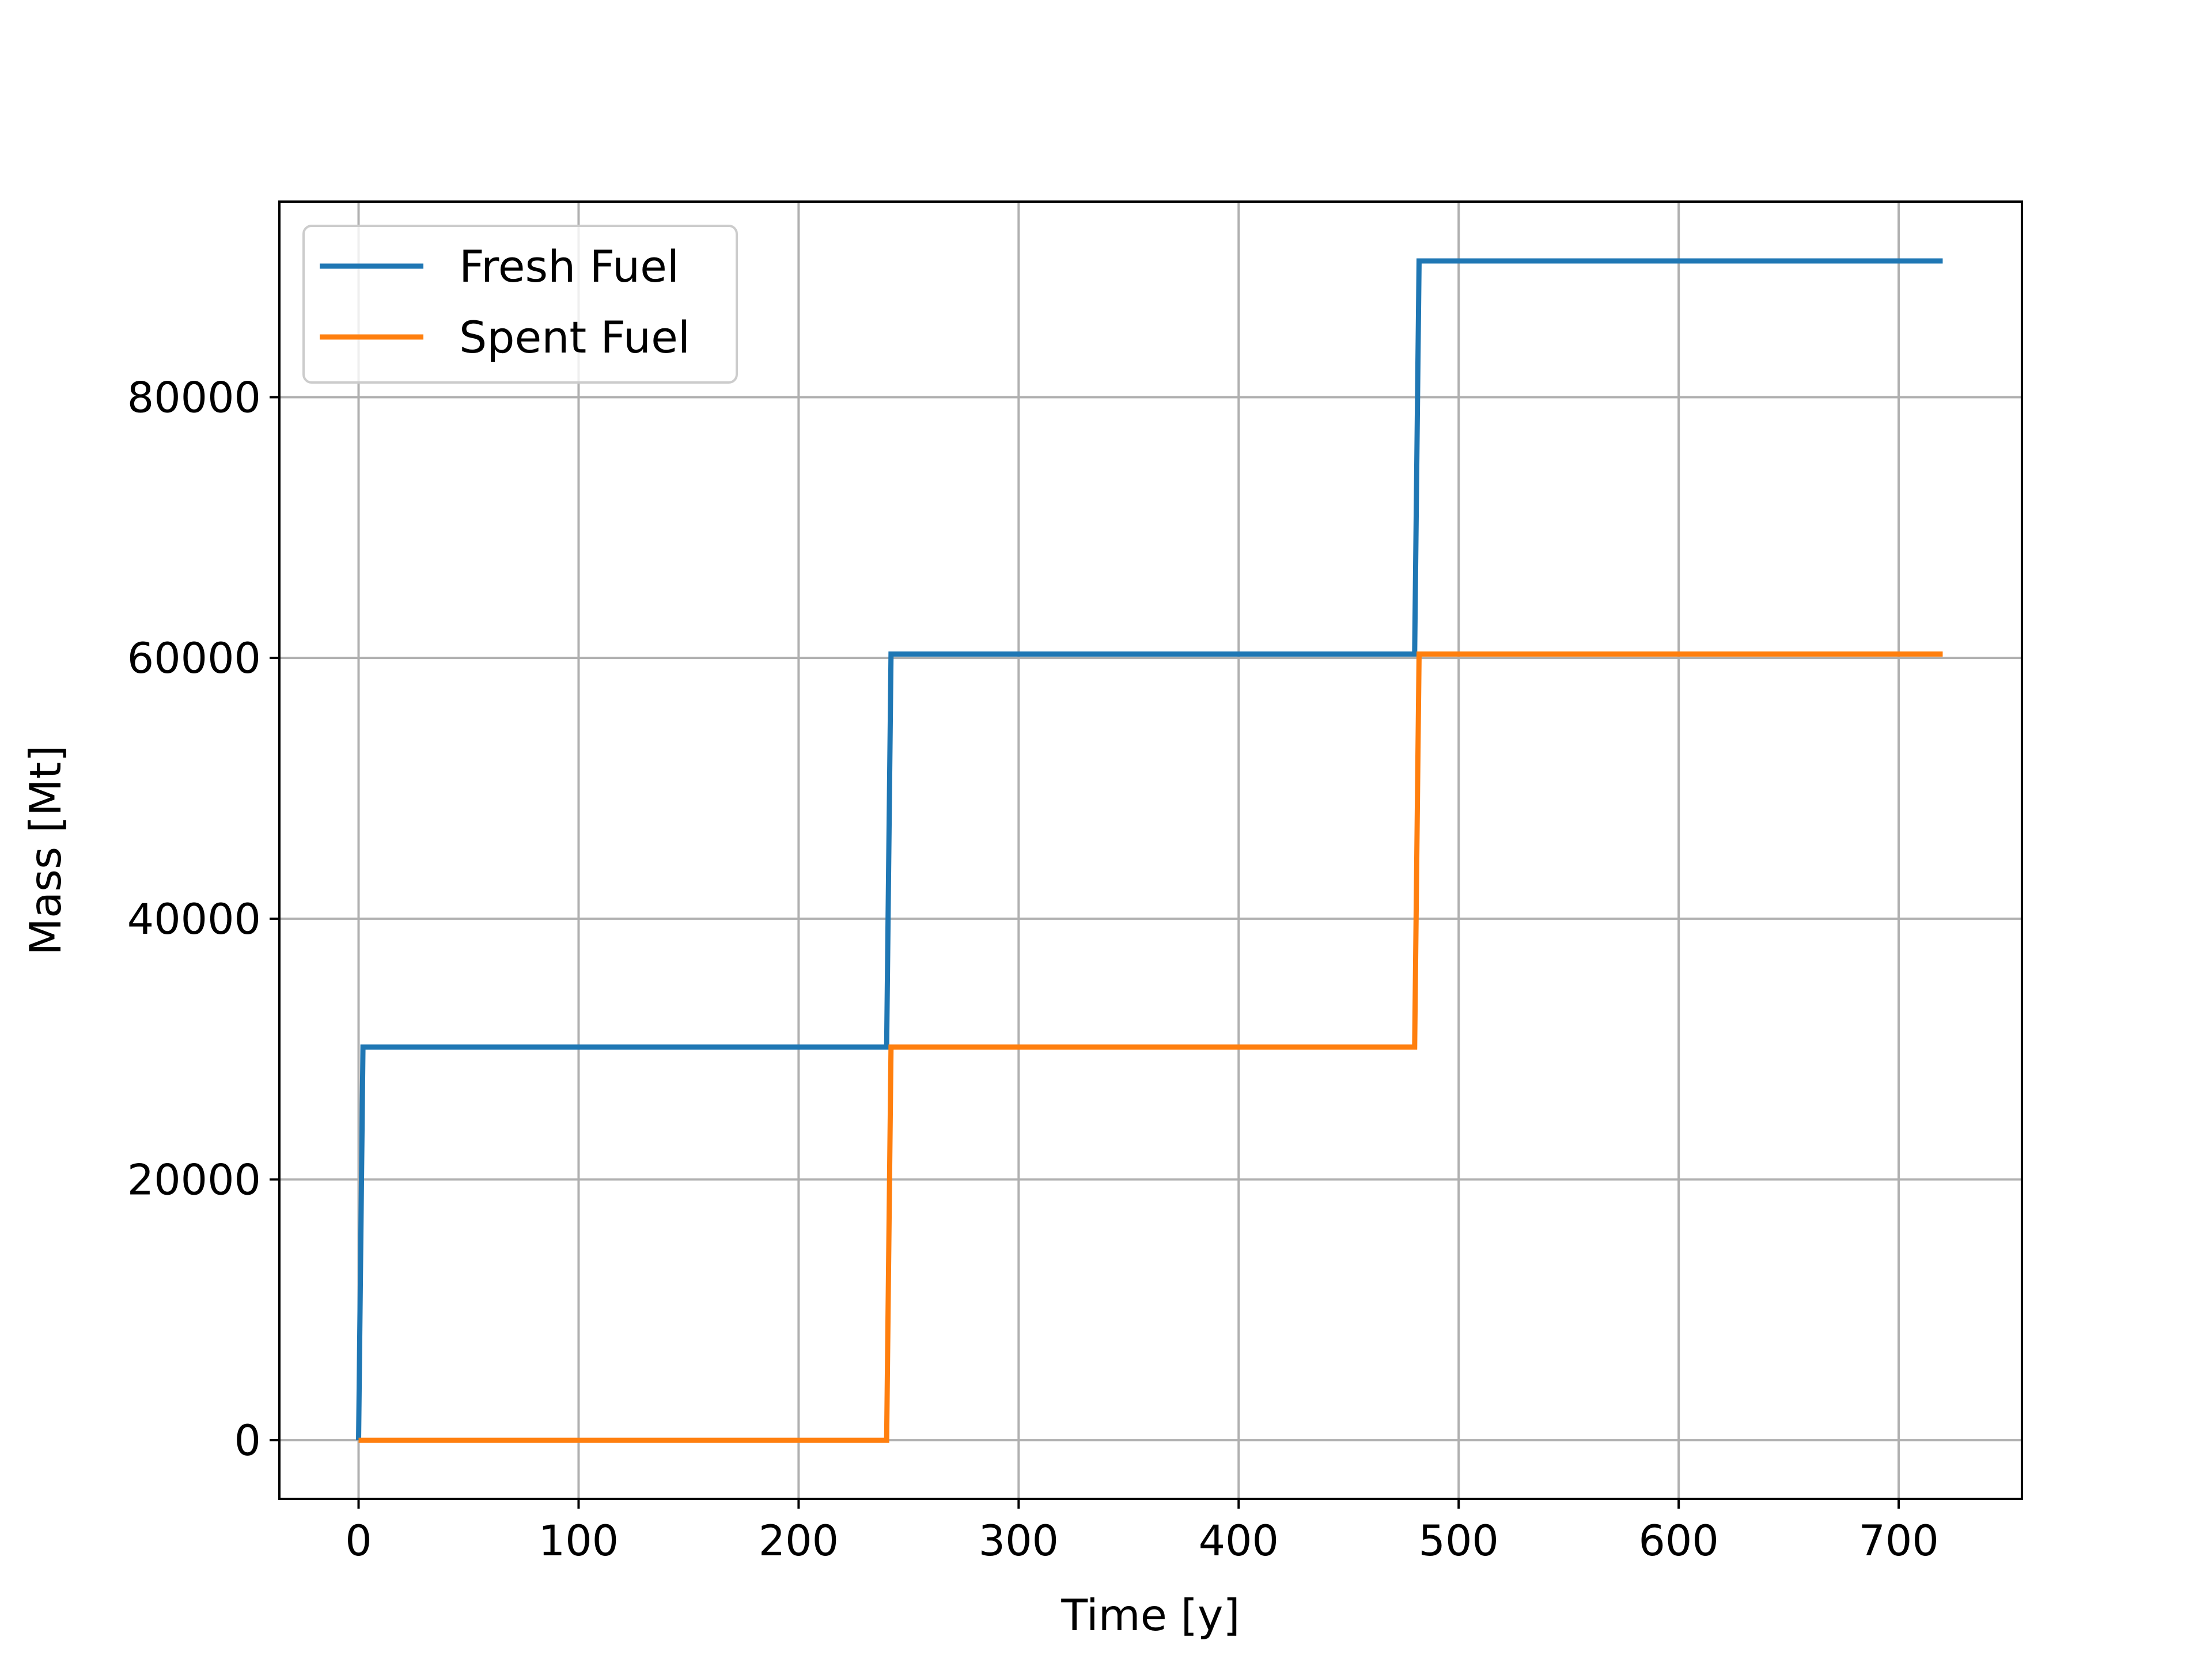 The width and height of the screenshot is (2212, 1659). I want to click on y-axis: 0 20000 40000 60000 80000, so click(203, 919).